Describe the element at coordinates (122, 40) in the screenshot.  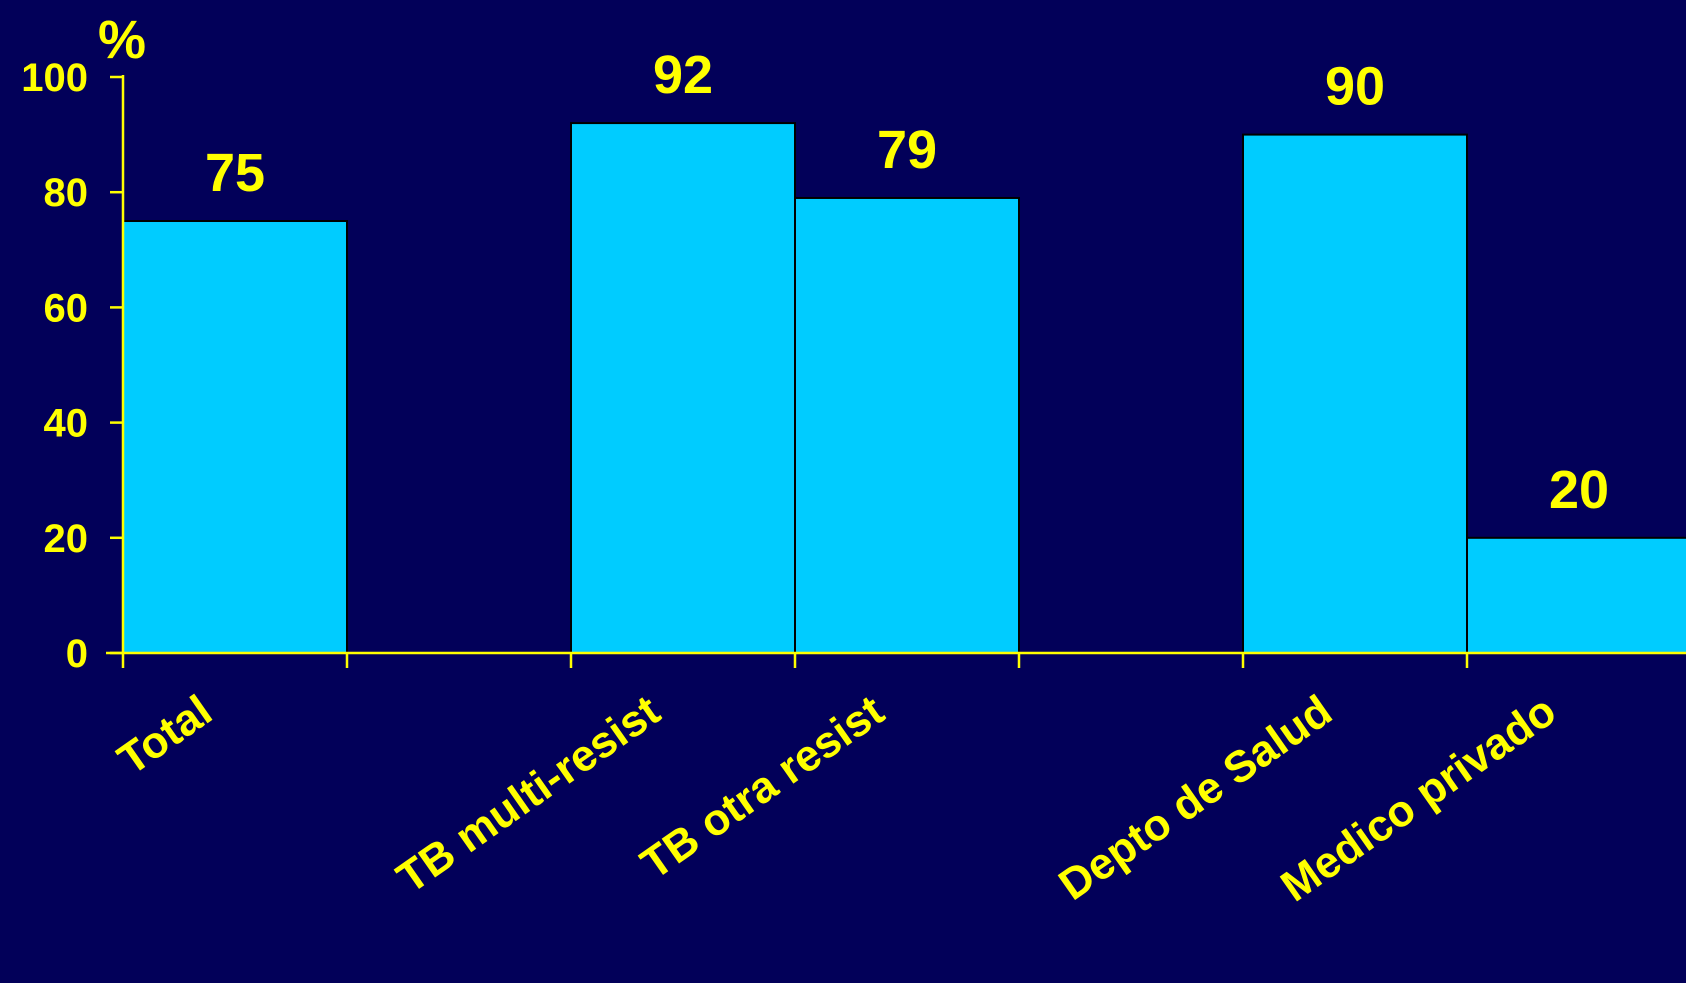
I see `y-axis-label: %` at that location.